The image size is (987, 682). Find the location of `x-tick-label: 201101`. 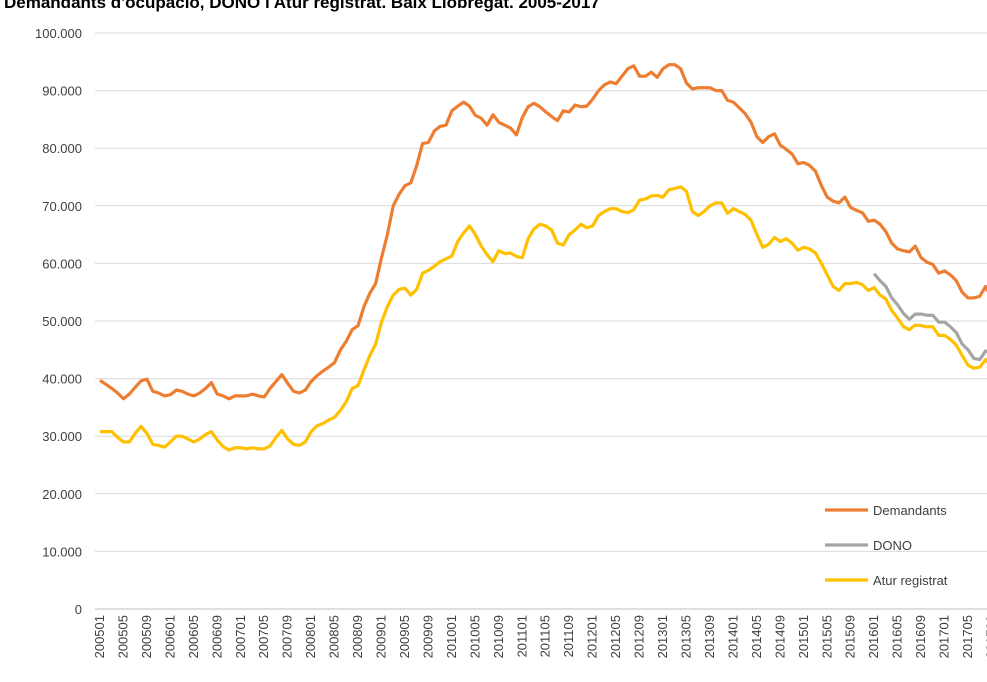

x-tick-label: 201101 is located at coordinates (521, 636).